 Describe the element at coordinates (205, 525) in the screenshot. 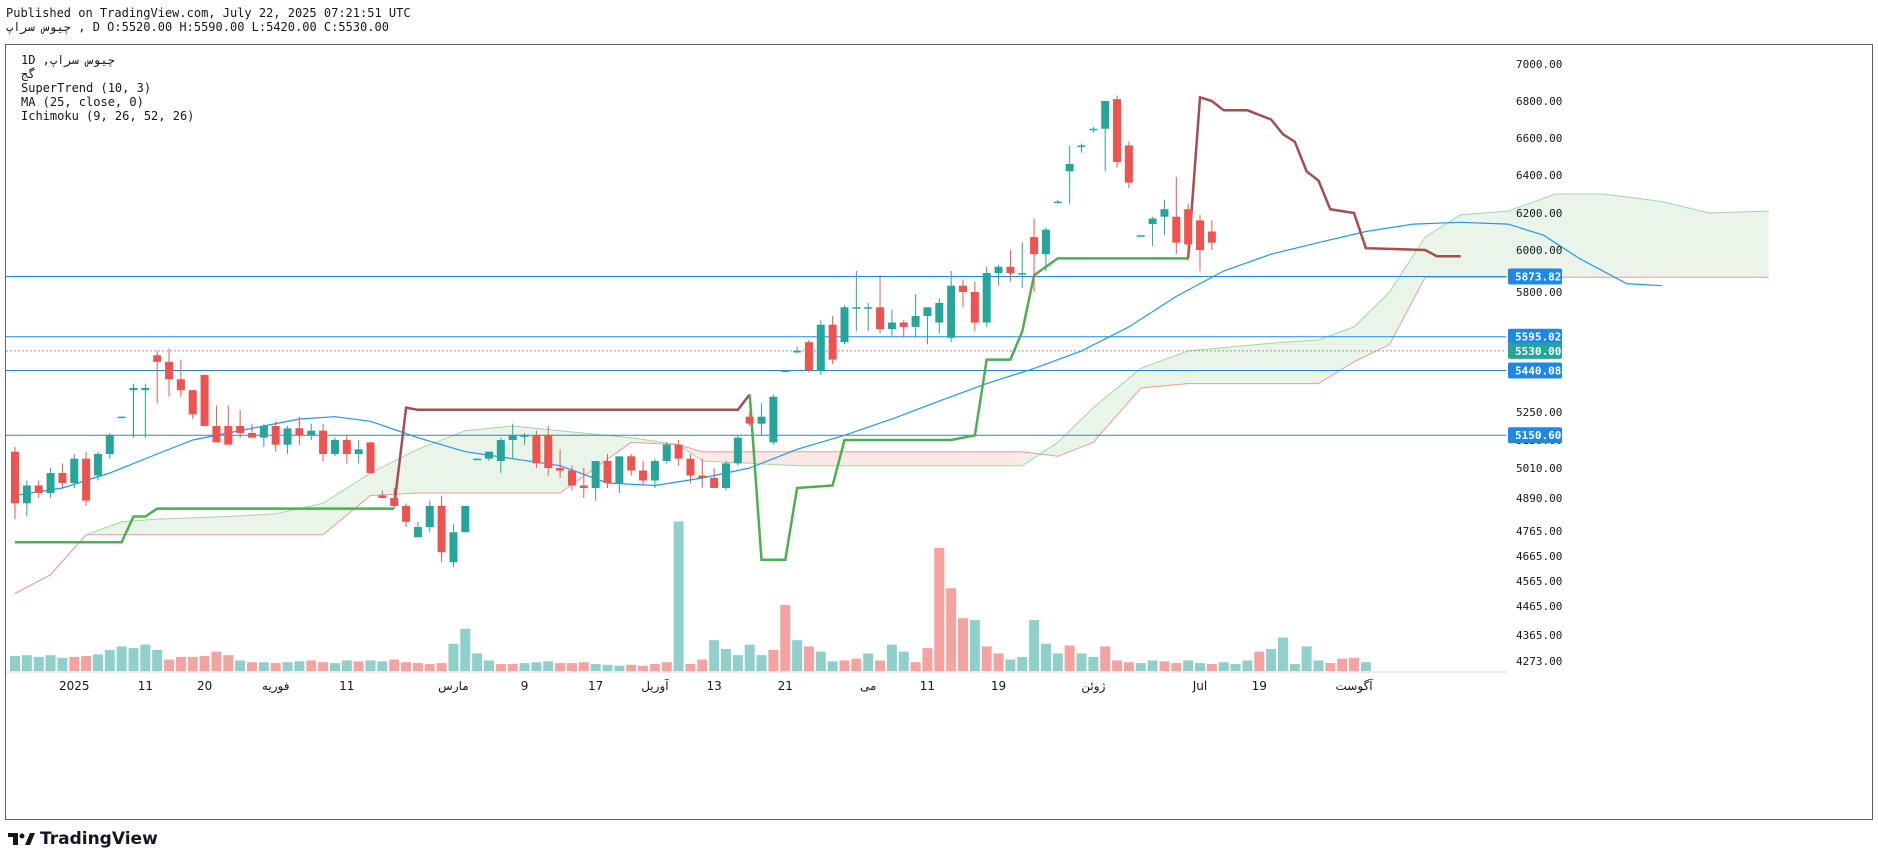

I see `supertrend-up-line` at that location.